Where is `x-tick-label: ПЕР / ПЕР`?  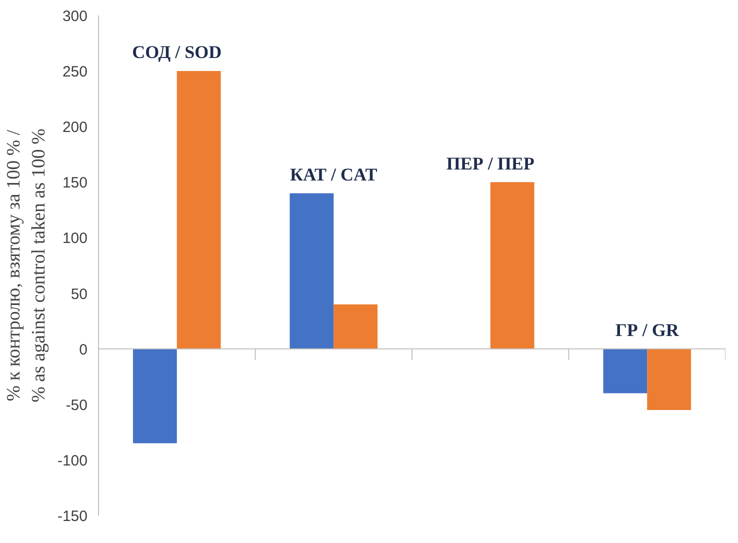 x-tick-label: ПЕР / ПЕР is located at coordinates (490, 163).